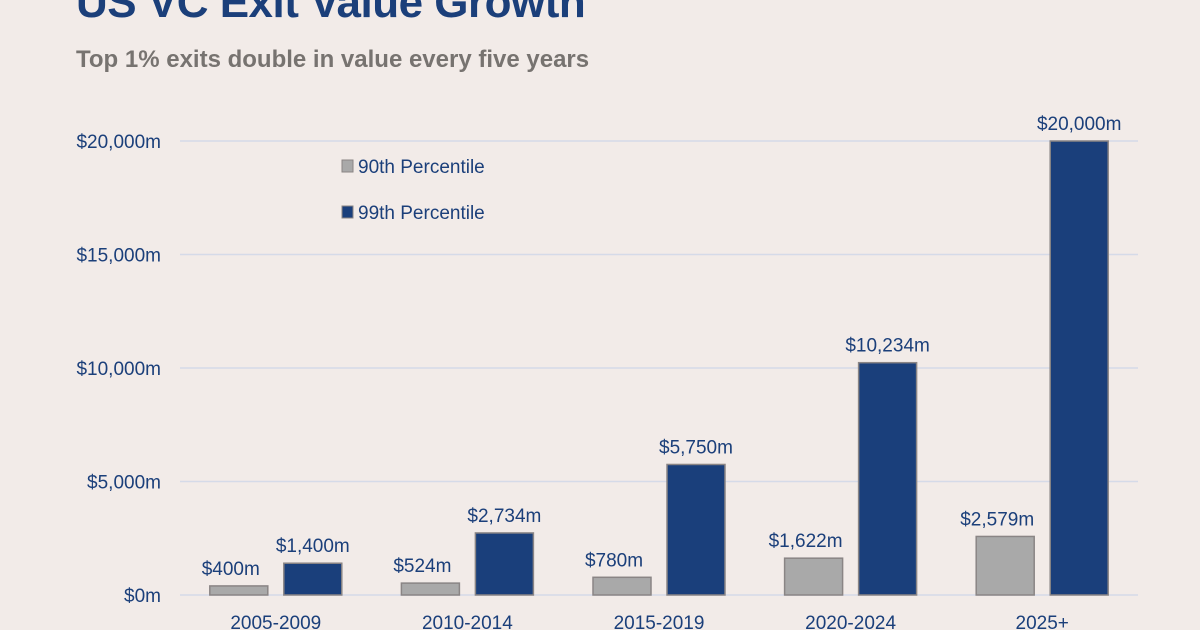 The width and height of the screenshot is (1200, 630). I want to click on data-label: $2,734m, so click(504, 516).